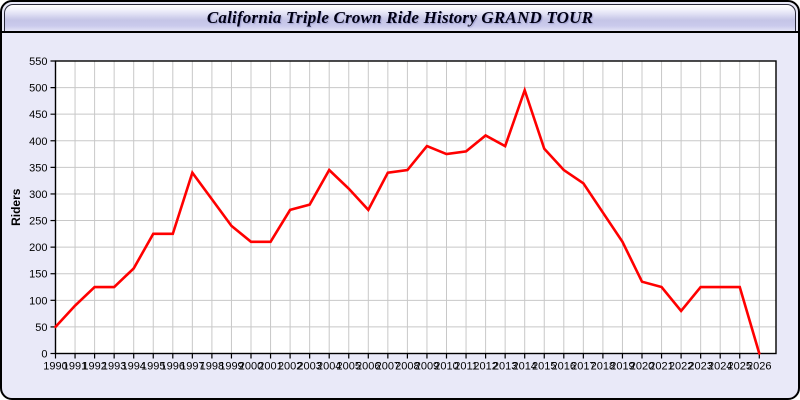 This screenshot has height=400, width=800. What do you see at coordinates (309, 367) in the screenshot?
I see `x-tick-label: 2003` at bounding box center [309, 367].